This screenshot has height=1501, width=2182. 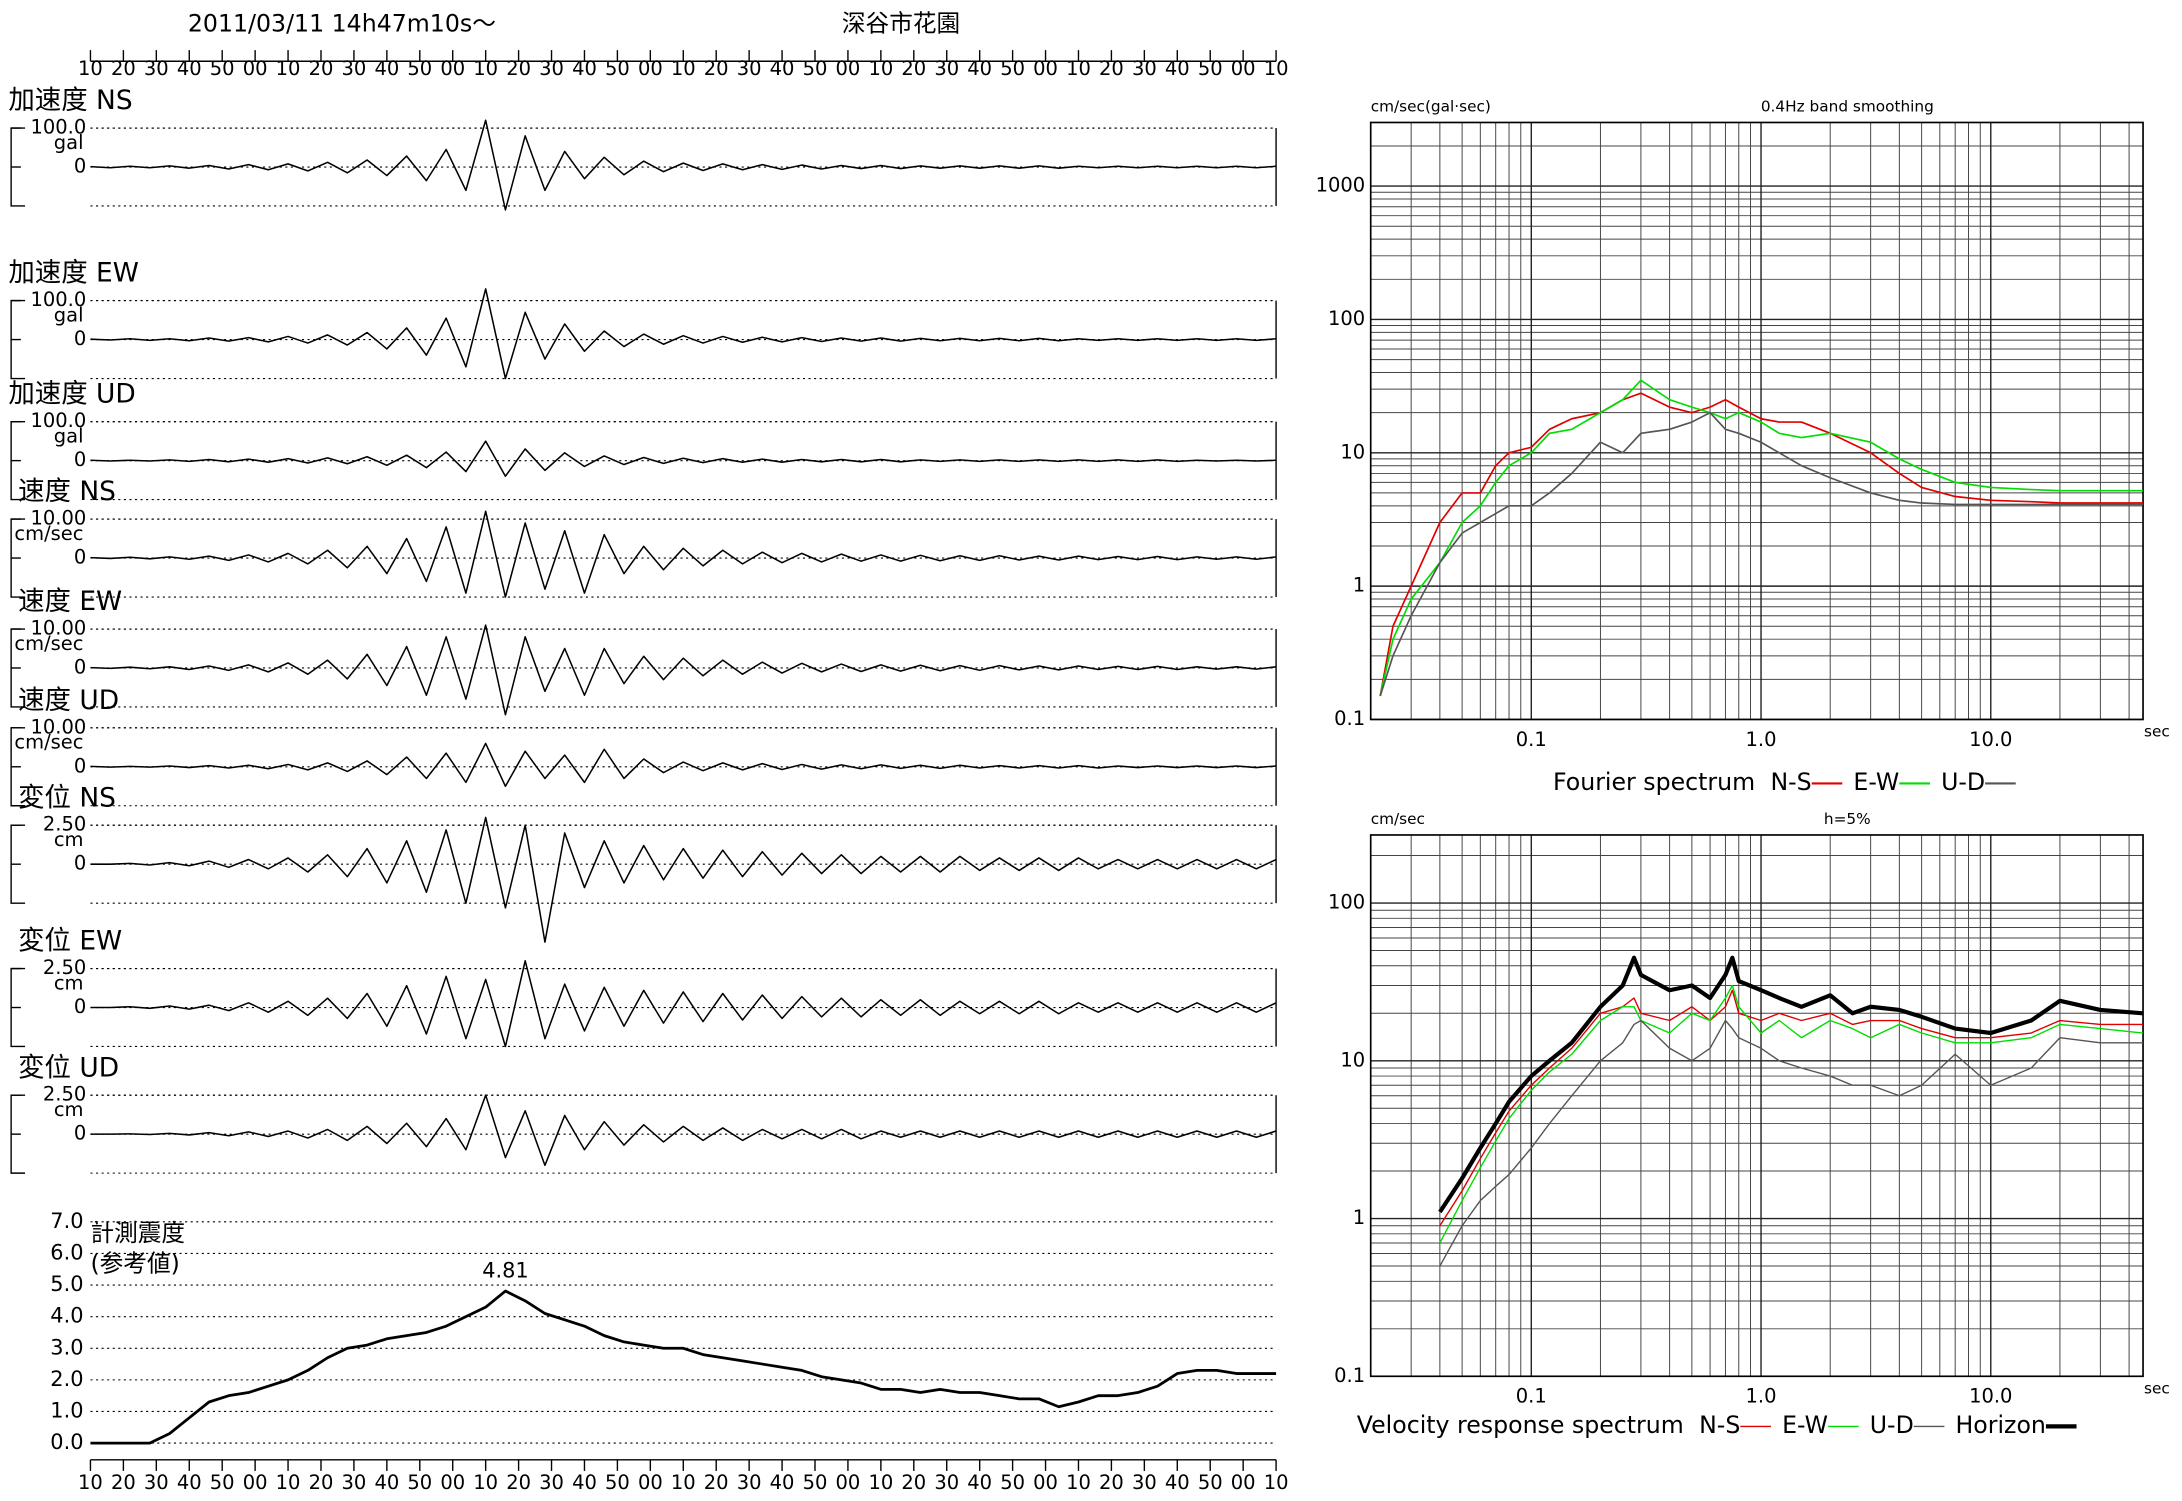 What do you see at coordinates (1847, 819) in the screenshot?
I see `chart-subtitle: h=5%` at bounding box center [1847, 819].